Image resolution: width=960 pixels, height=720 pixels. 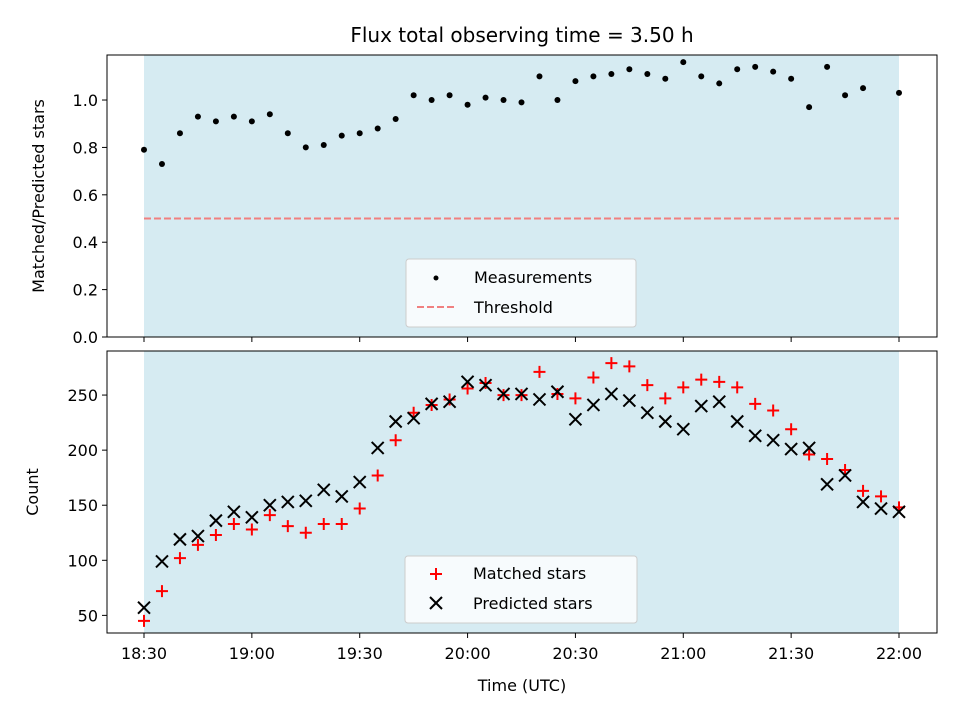 I want to click on top-y-ticks: 0.0 0.2 0.4 0.6 0.8 1.0, so click(x=90, y=219).